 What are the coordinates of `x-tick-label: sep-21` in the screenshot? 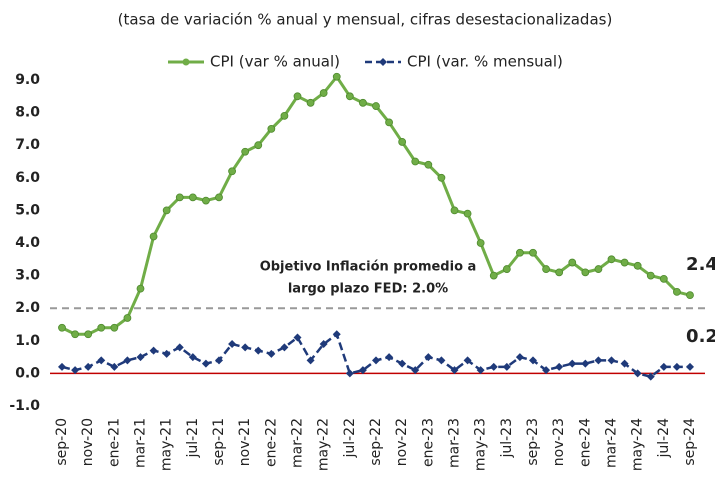 It's located at (219, 442).